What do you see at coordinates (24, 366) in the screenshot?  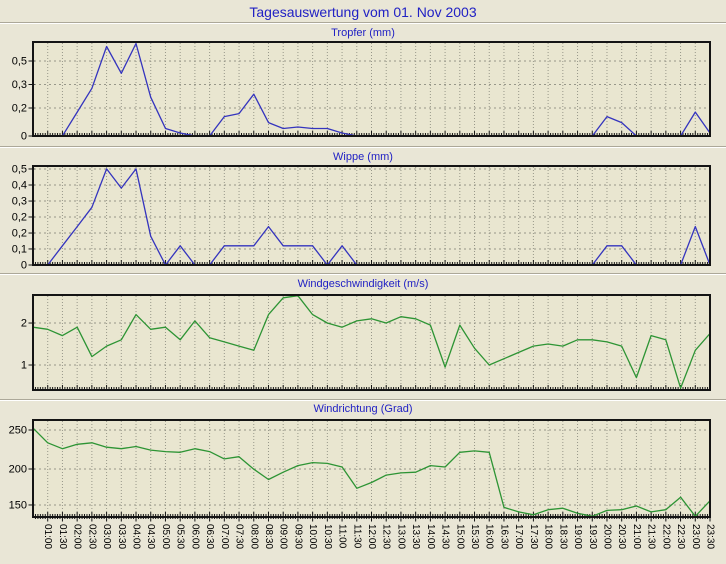 I see `svg-text: 1` at bounding box center [24, 366].